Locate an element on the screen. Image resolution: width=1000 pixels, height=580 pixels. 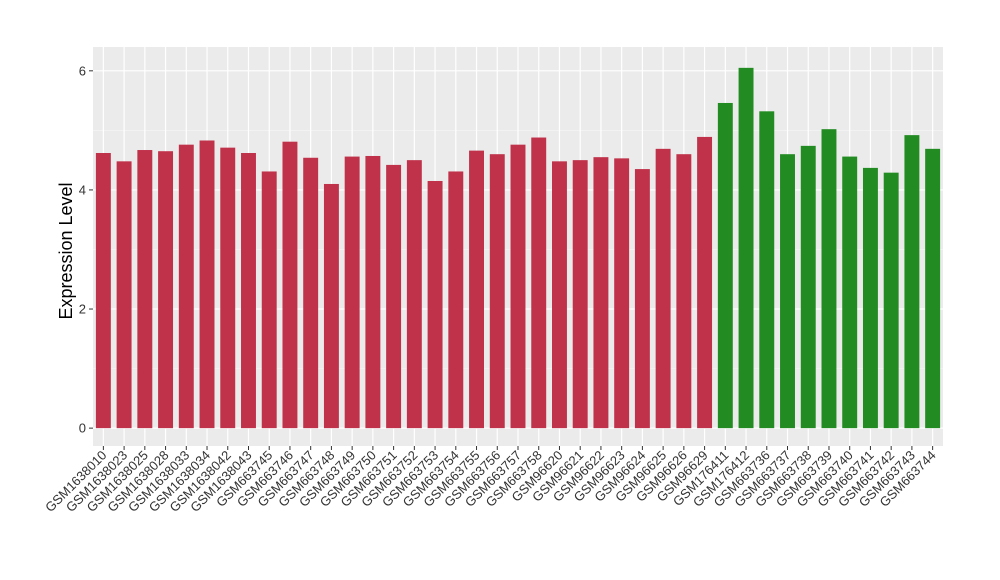
y-tick-label: 2 is located at coordinates (82, 309).